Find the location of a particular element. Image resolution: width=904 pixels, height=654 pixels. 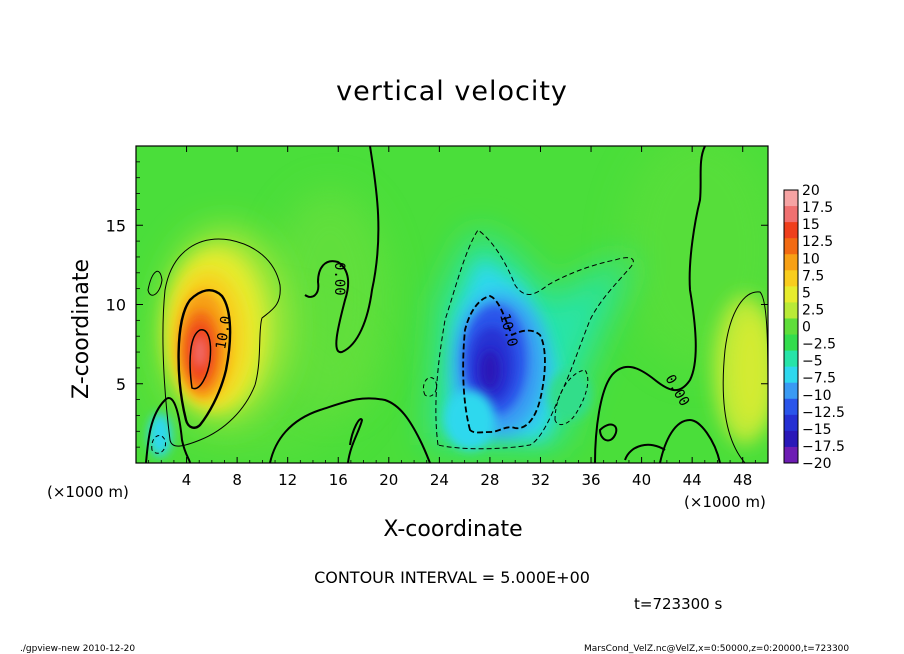

x-unit-left: (×1000 m) is located at coordinates (88, 492).